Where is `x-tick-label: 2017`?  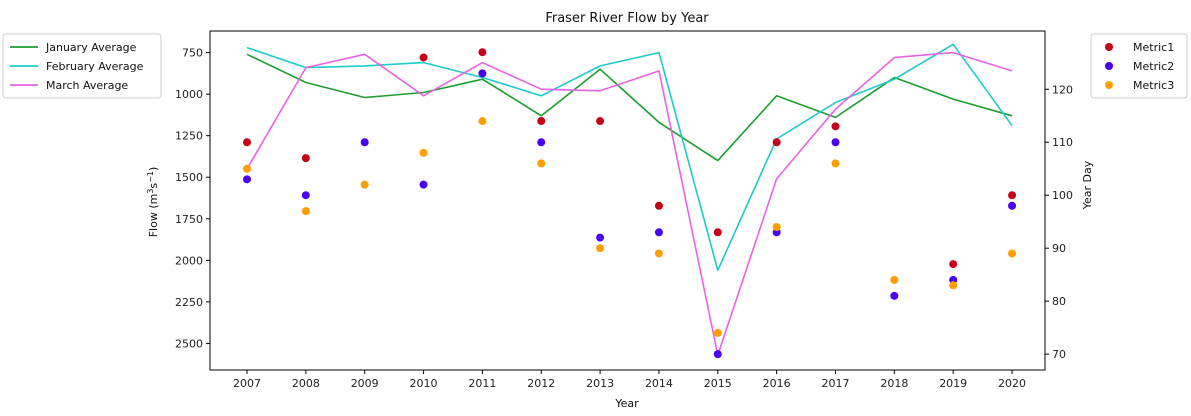 x-tick-label: 2017 is located at coordinates (836, 383).